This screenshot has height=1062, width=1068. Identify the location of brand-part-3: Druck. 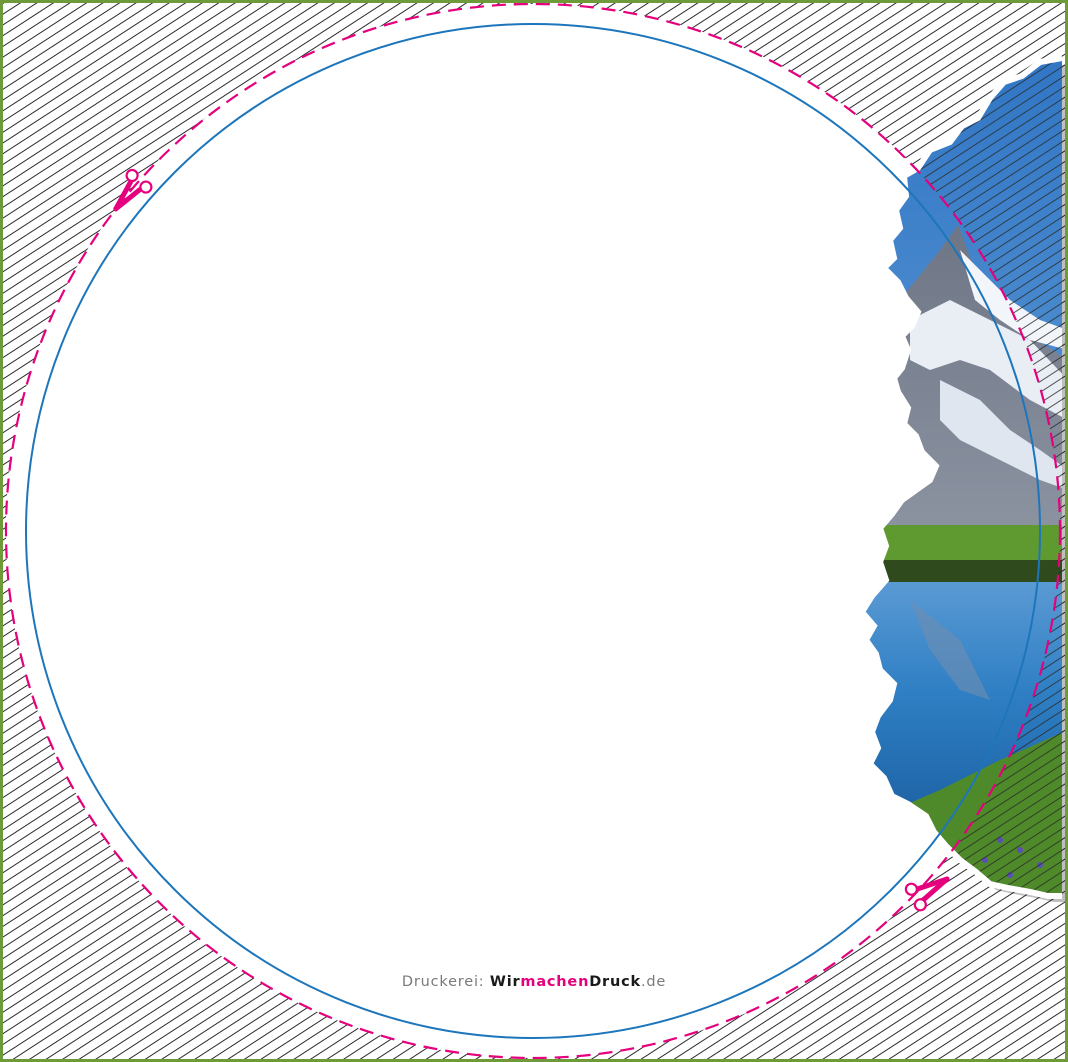
(615, 982).